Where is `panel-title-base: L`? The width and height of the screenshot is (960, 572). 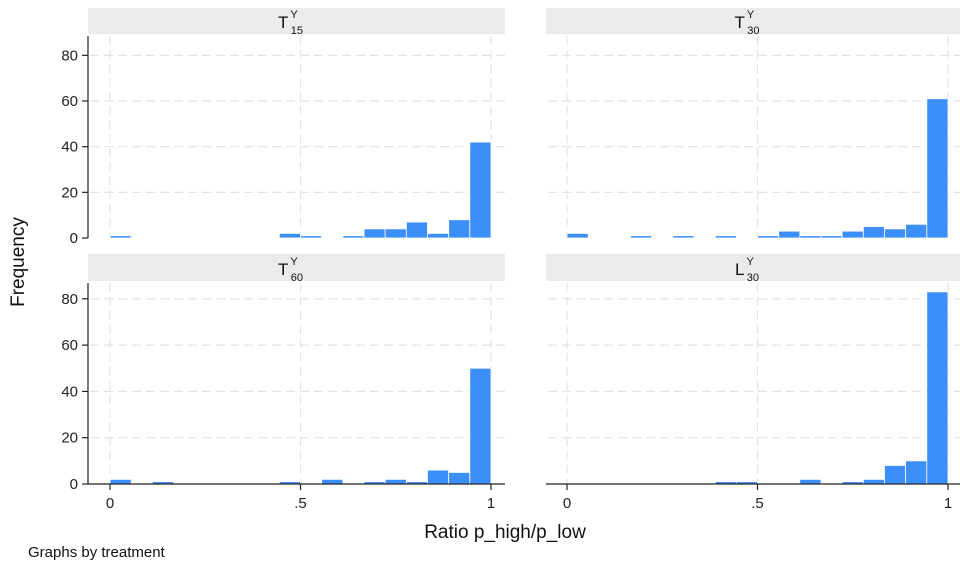 panel-title-base: L is located at coordinates (739, 269).